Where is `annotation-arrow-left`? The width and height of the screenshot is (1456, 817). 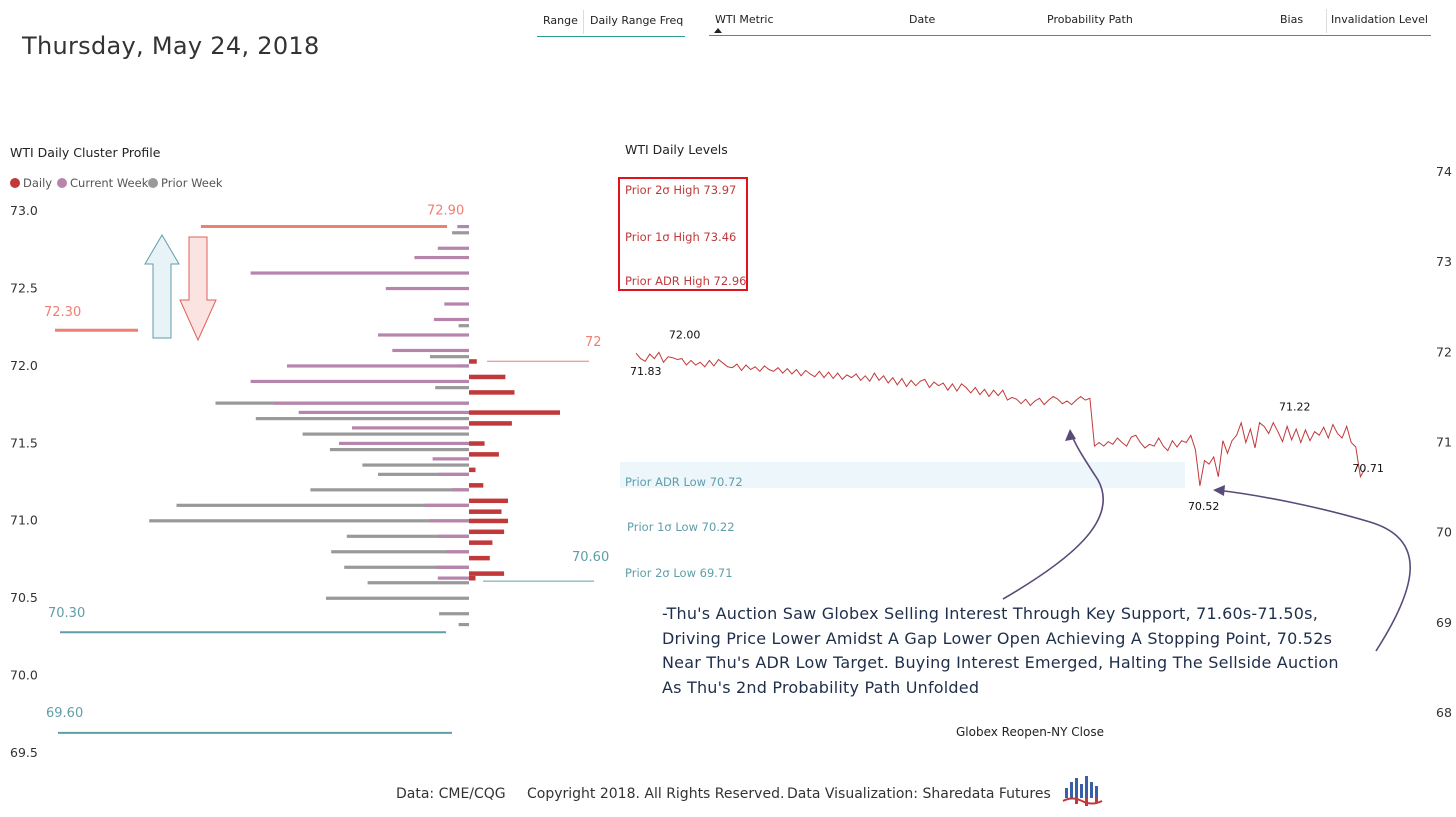 annotation-arrow-left is located at coordinates (1053, 515).